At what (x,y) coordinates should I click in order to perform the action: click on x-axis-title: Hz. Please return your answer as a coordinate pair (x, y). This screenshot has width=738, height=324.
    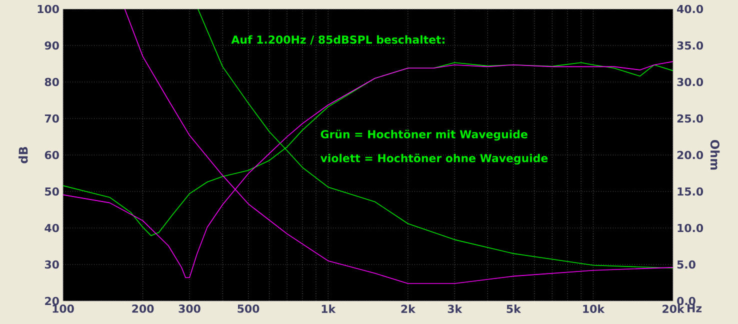
    Looking at the image, I should click on (695, 308).